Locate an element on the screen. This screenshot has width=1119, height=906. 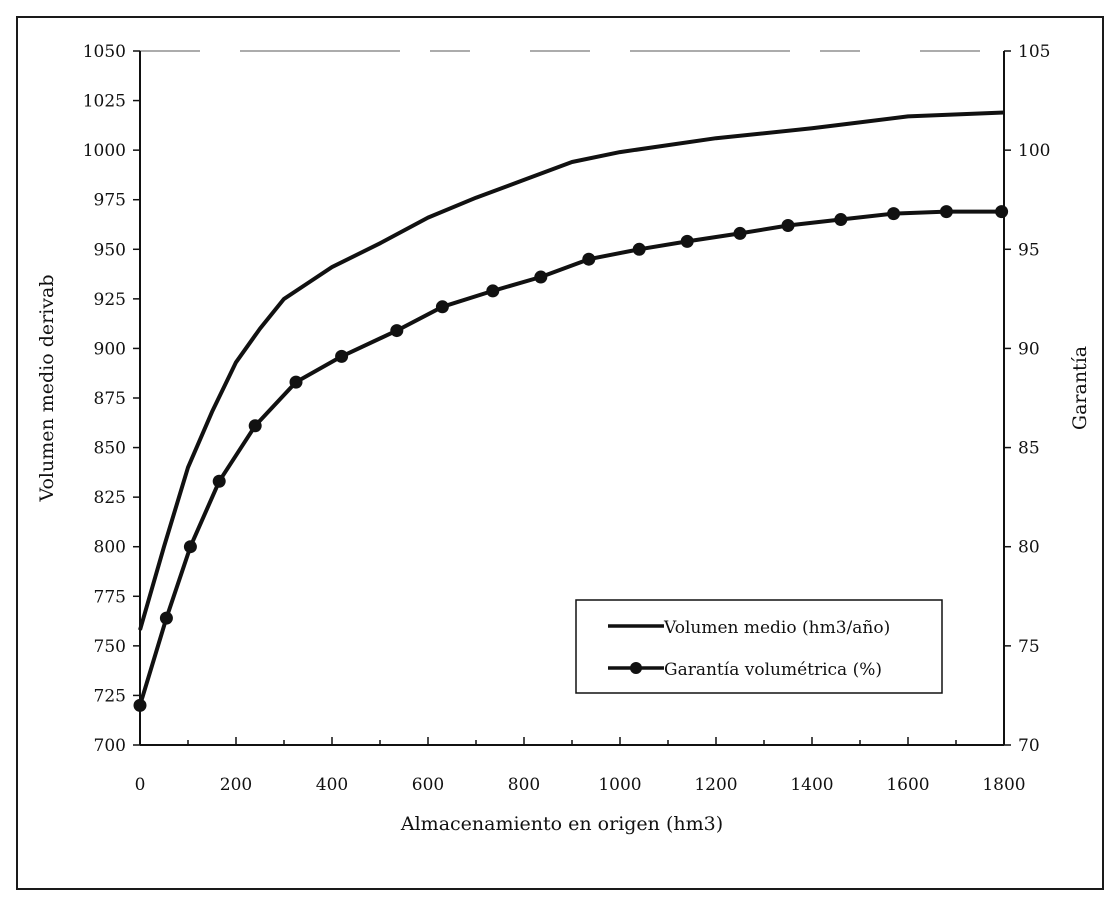
y-tick-label: 775 is located at coordinates (110, 597).